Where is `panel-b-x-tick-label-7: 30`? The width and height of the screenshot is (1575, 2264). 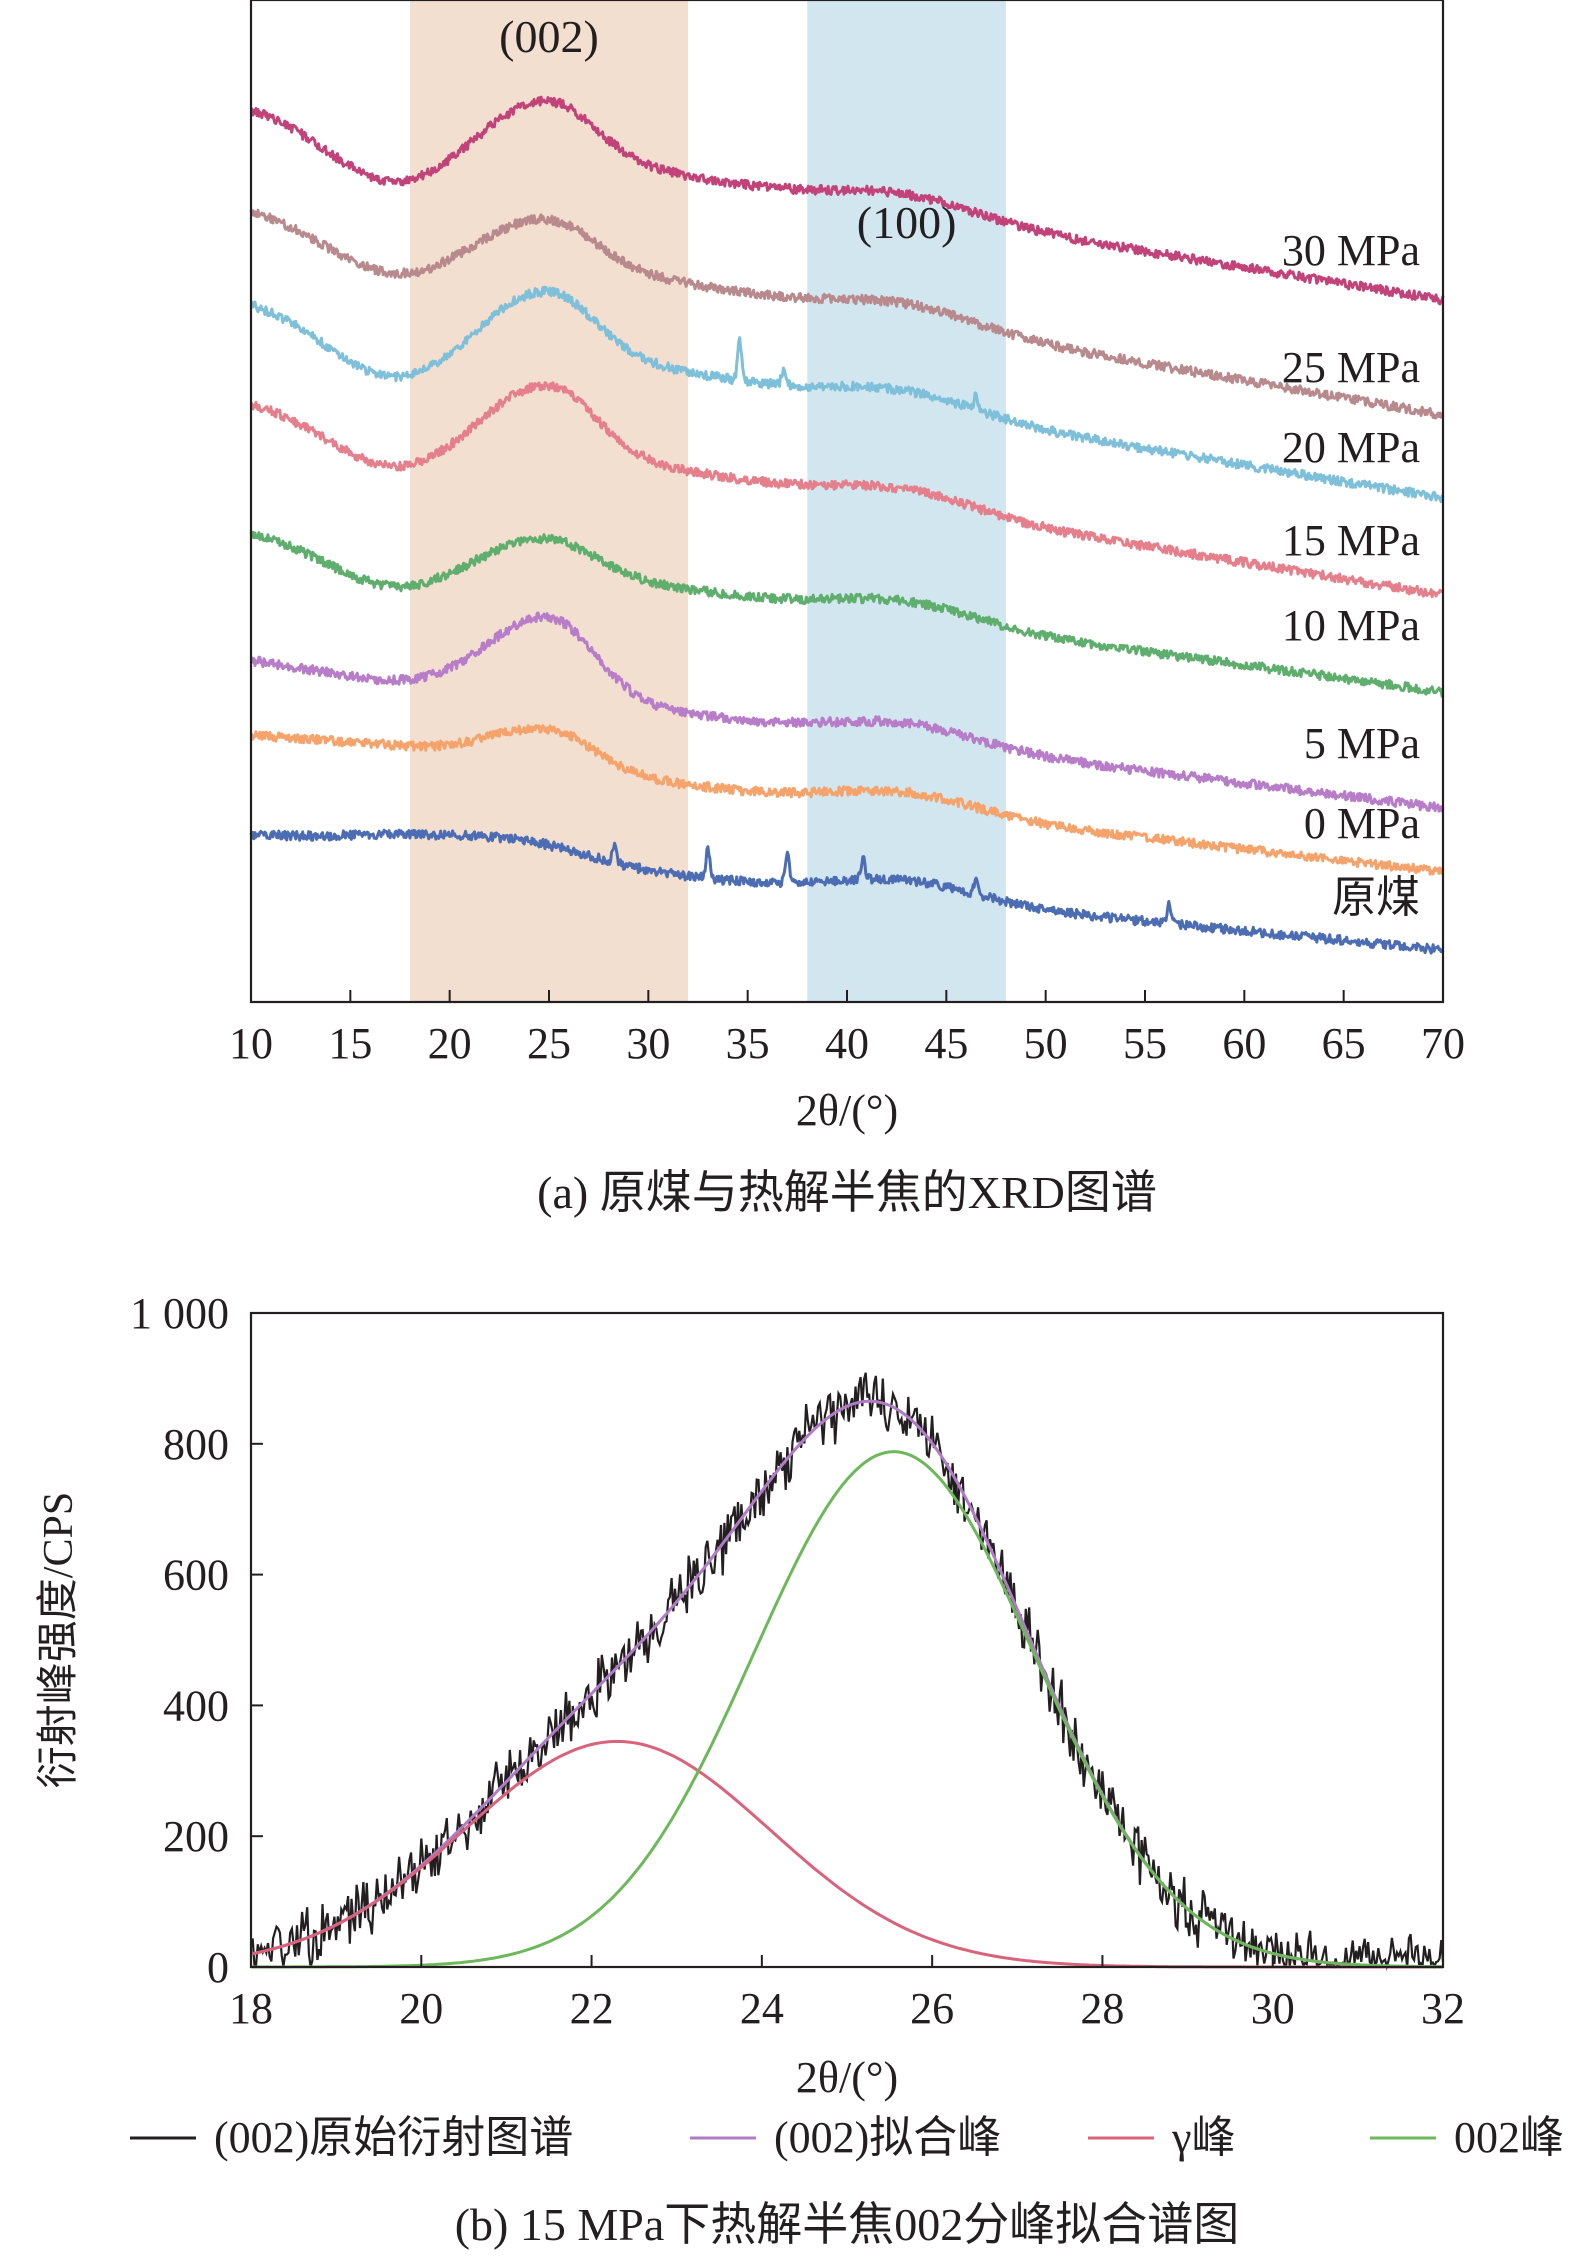 panel-b-x-tick-label-7: 30 is located at coordinates (1273, 2008).